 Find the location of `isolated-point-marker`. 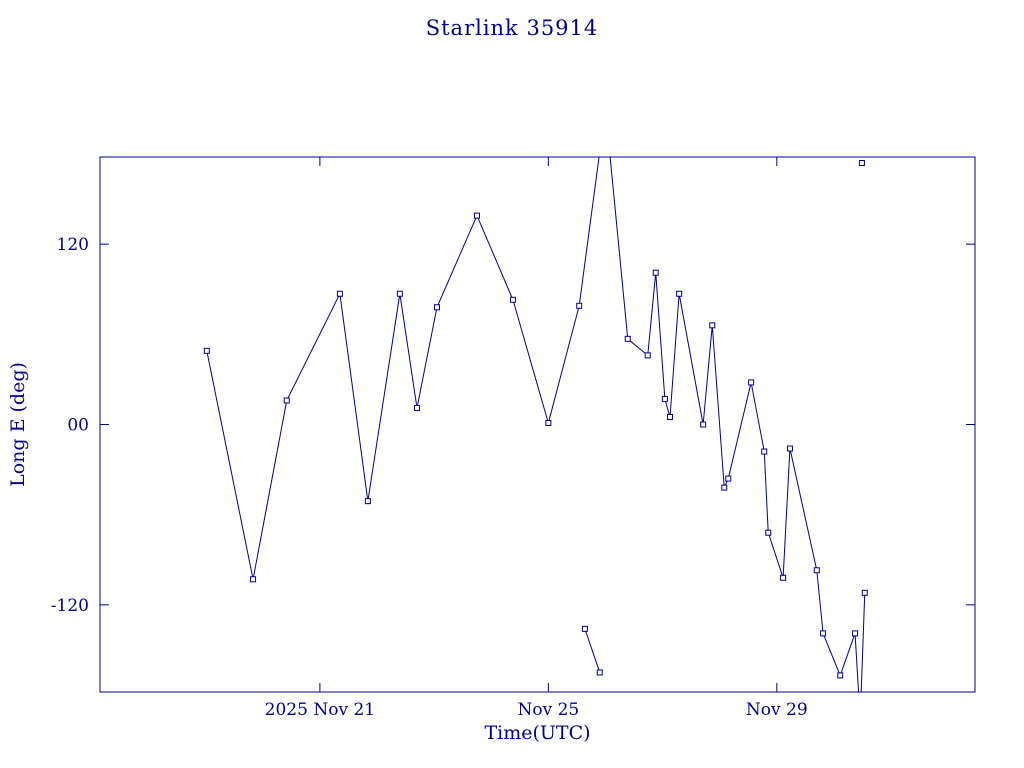

isolated-point-marker is located at coordinates (861, 163).